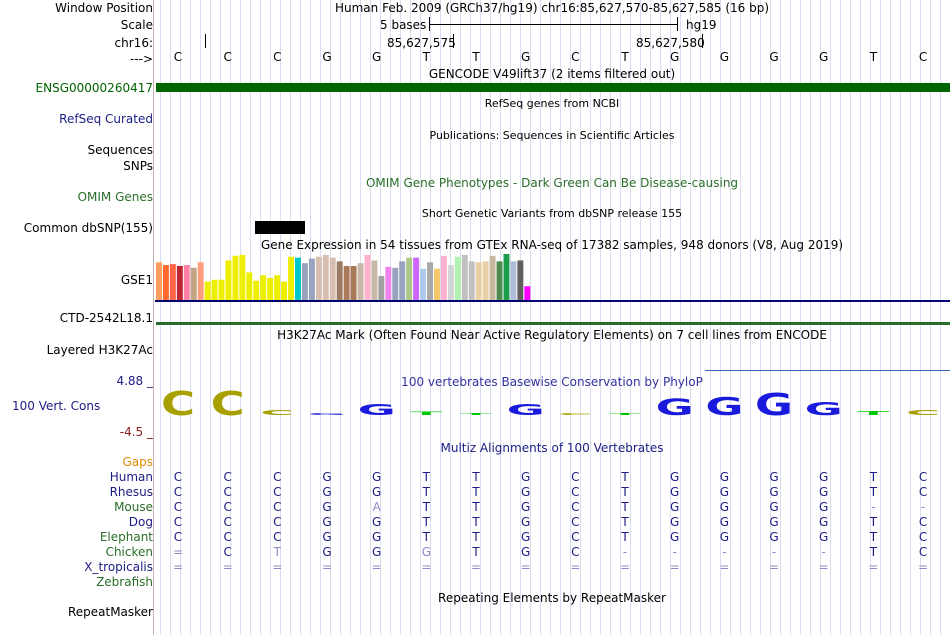  What do you see at coordinates (106, 119) in the screenshot?
I see `refseq-label: RefSeq Curated` at bounding box center [106, 119].